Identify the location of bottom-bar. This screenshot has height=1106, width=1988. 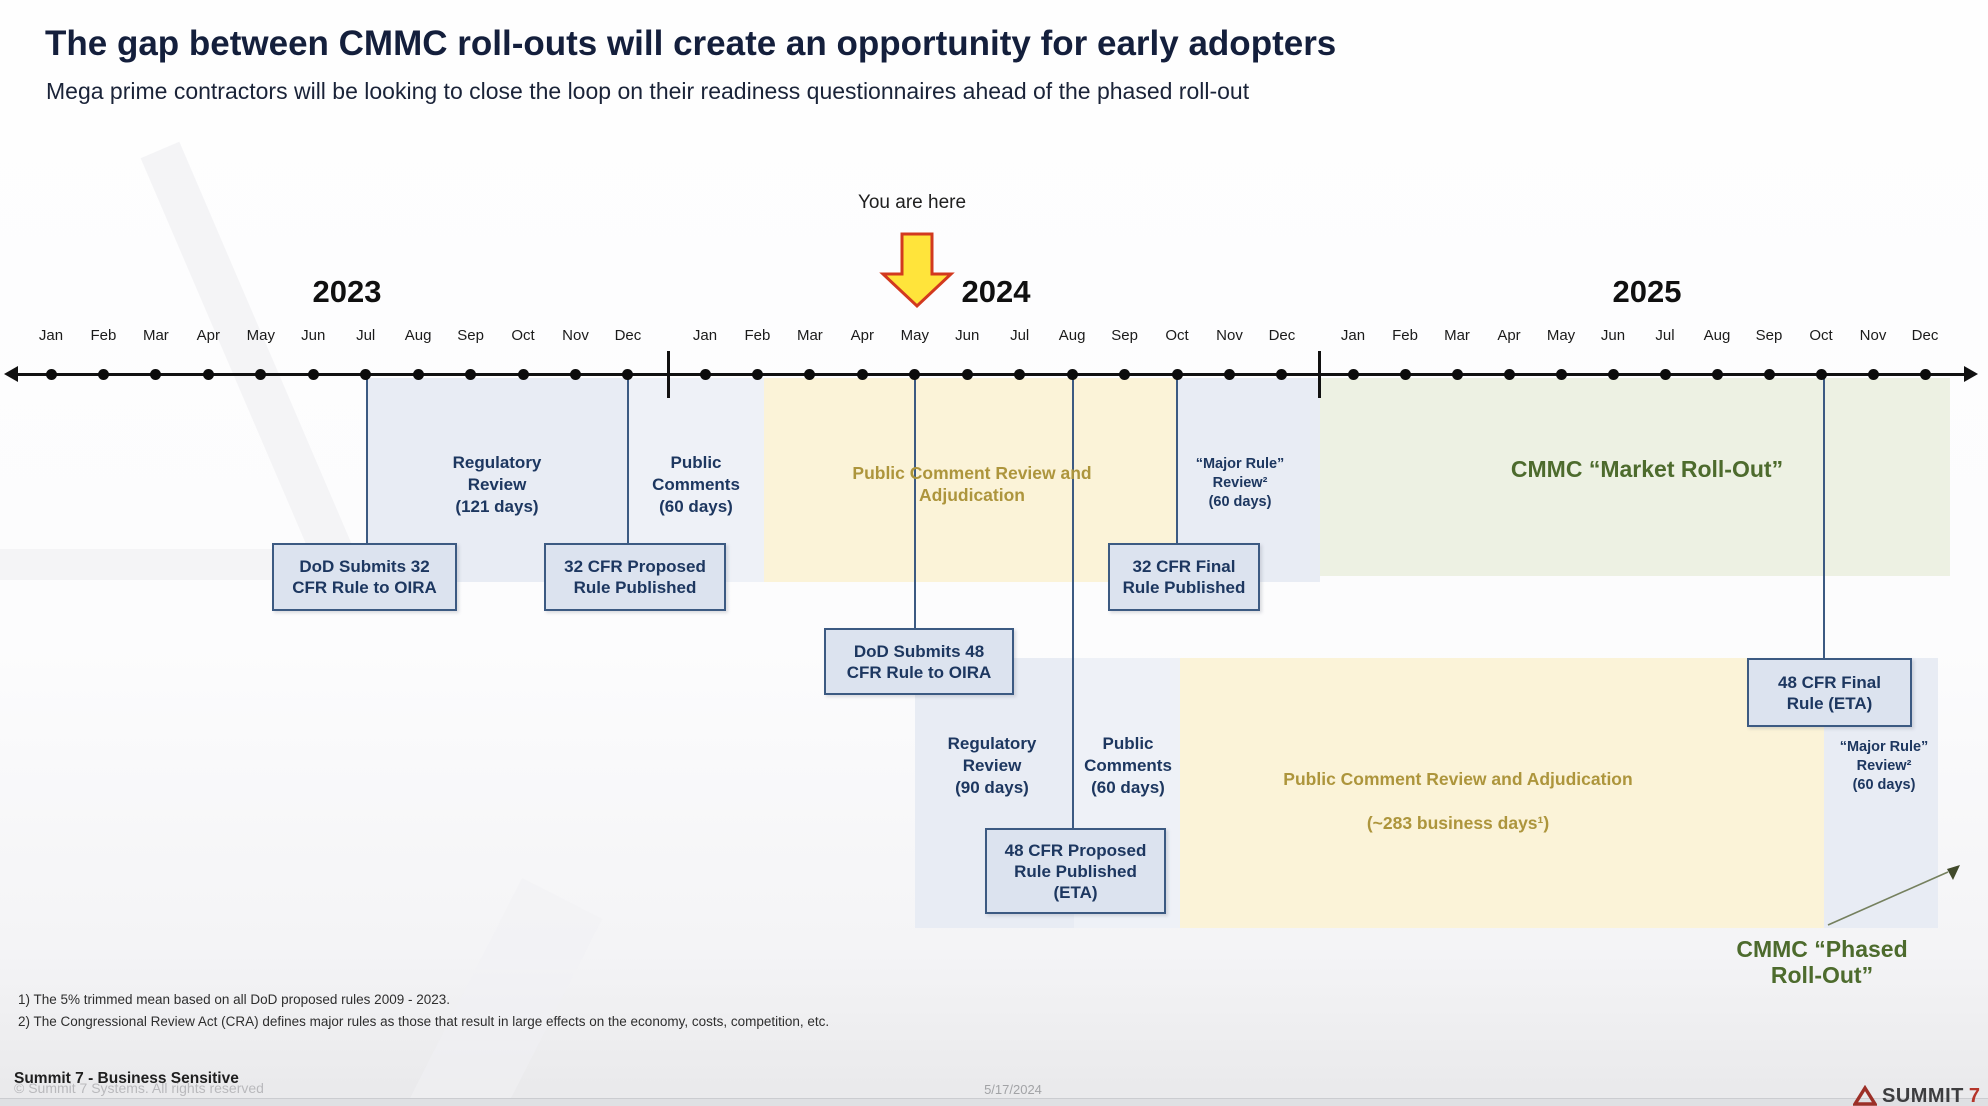
(994, 1102).